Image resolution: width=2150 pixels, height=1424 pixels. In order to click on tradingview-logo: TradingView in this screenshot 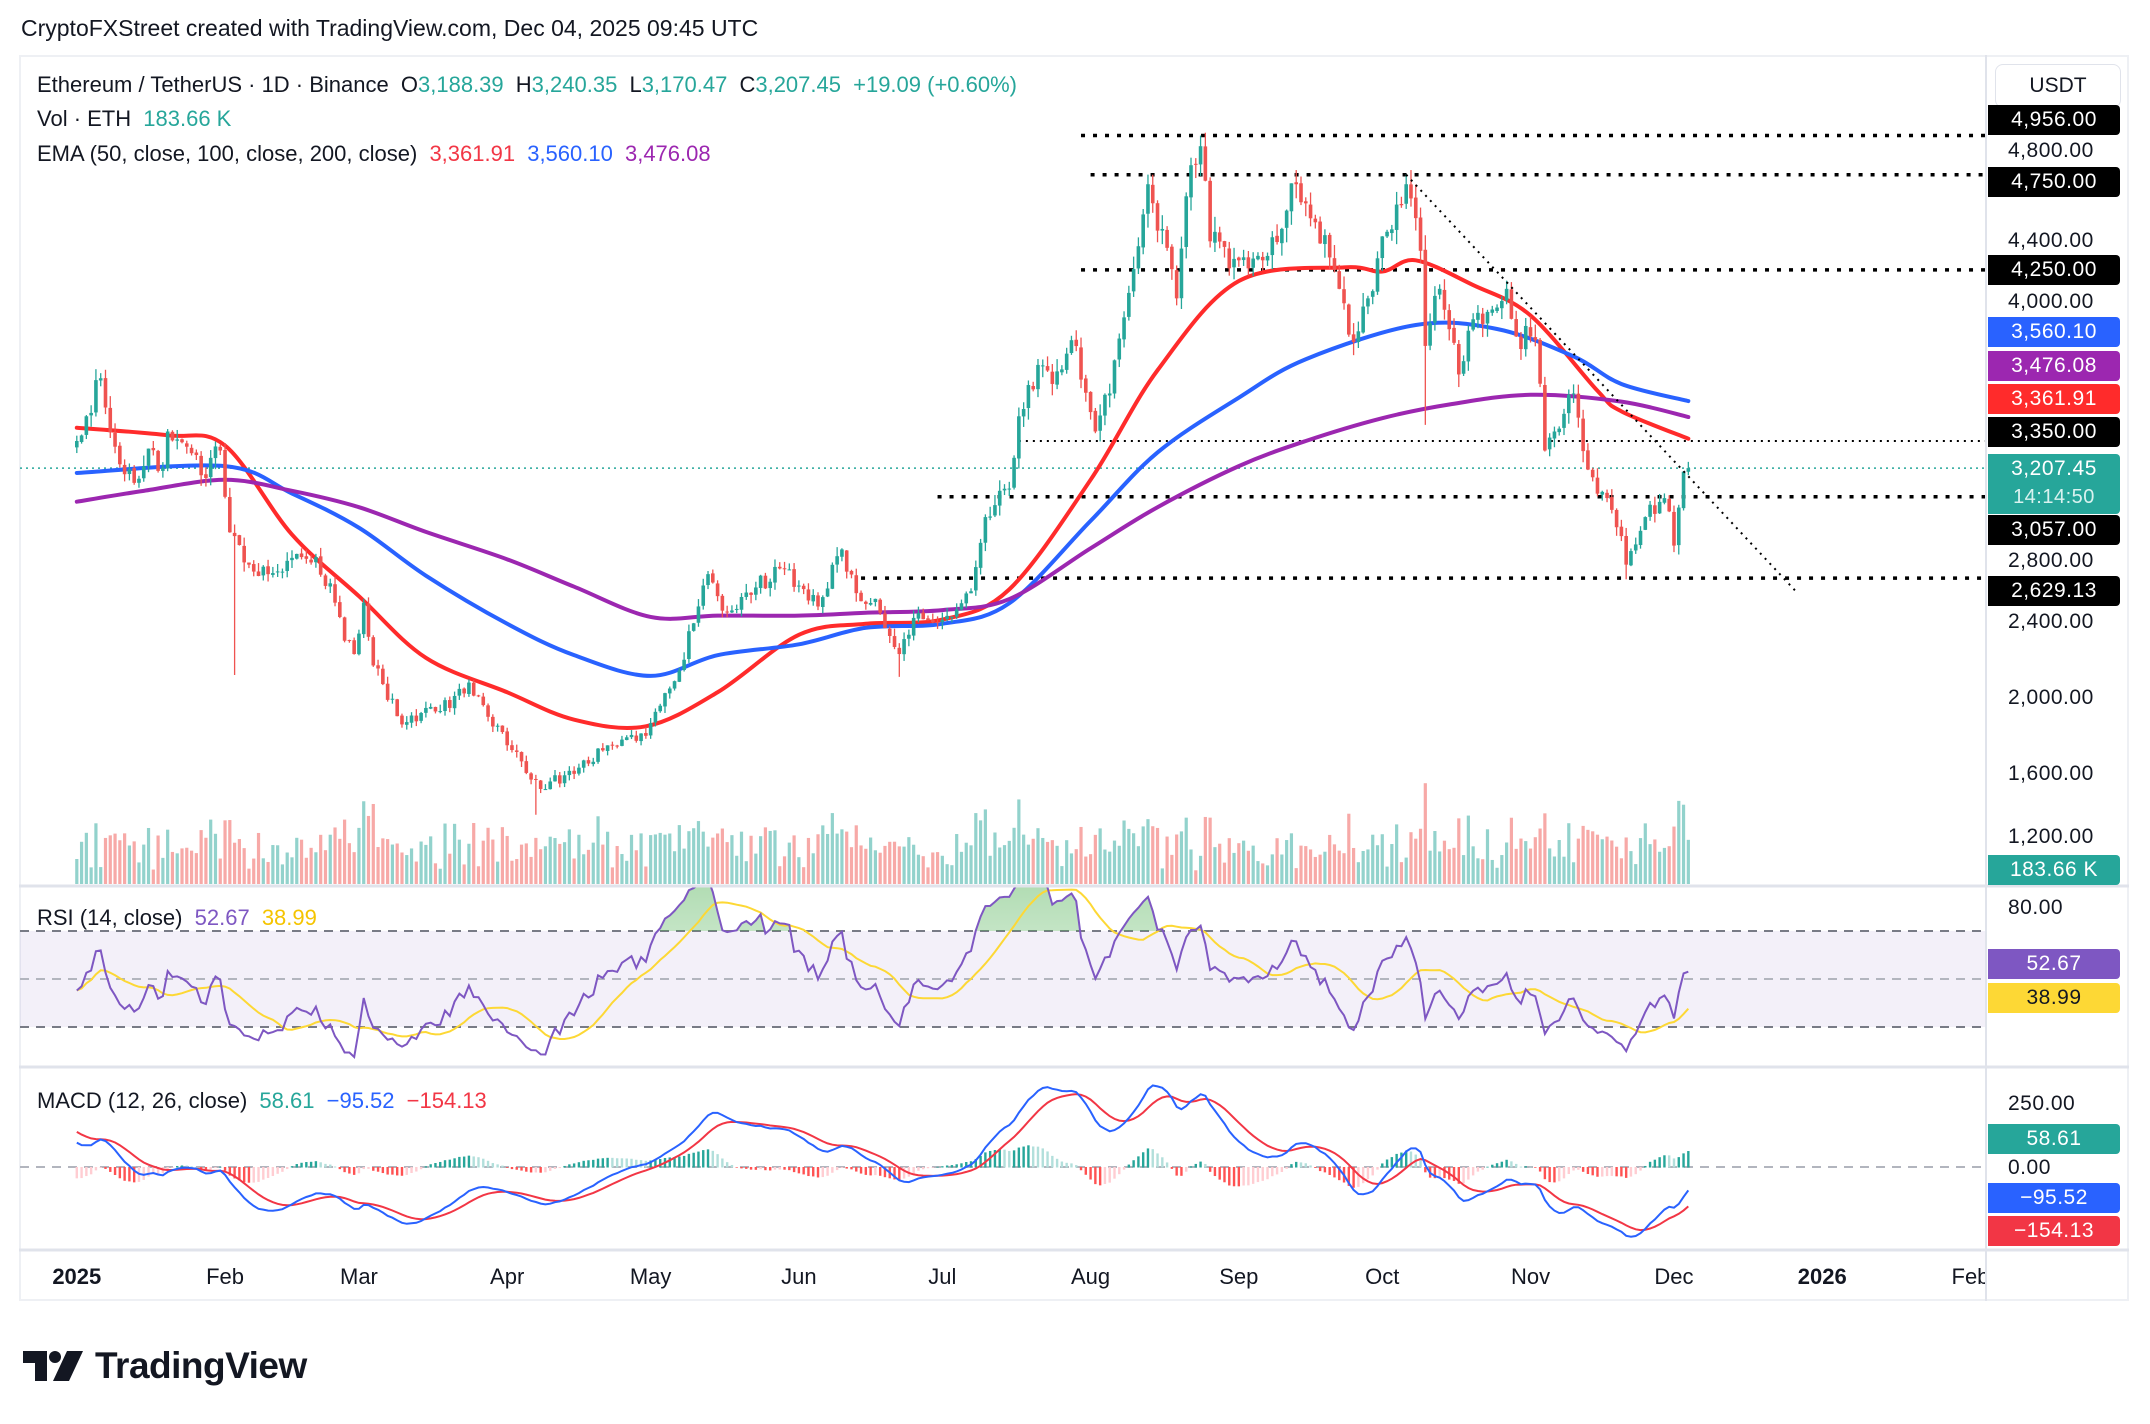, I will do `click(165, 1365)`.